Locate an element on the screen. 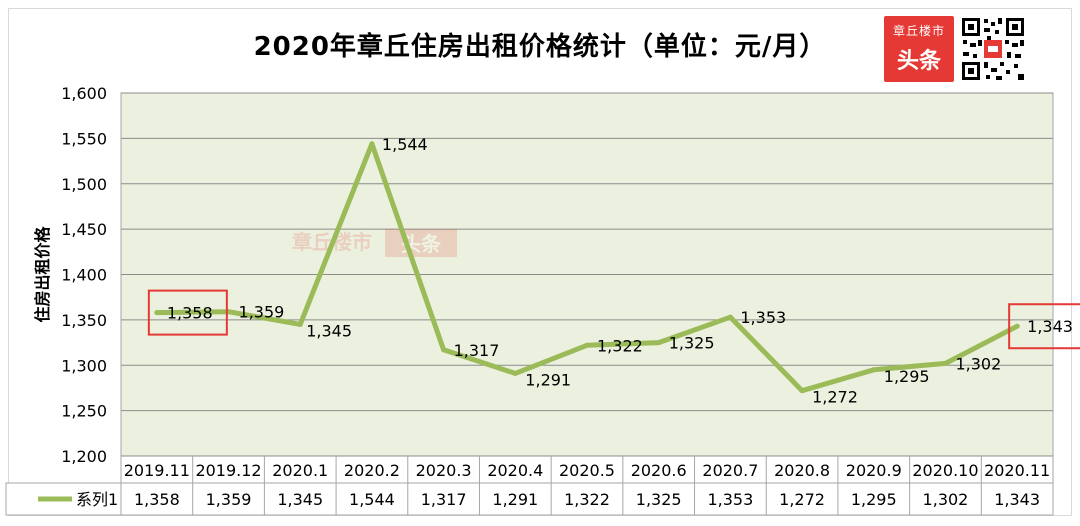 Image resolution: width=1080 pixels, height=526 pixels. logo-text-top: 章丘楼市 is located at coordinates (918, 31).